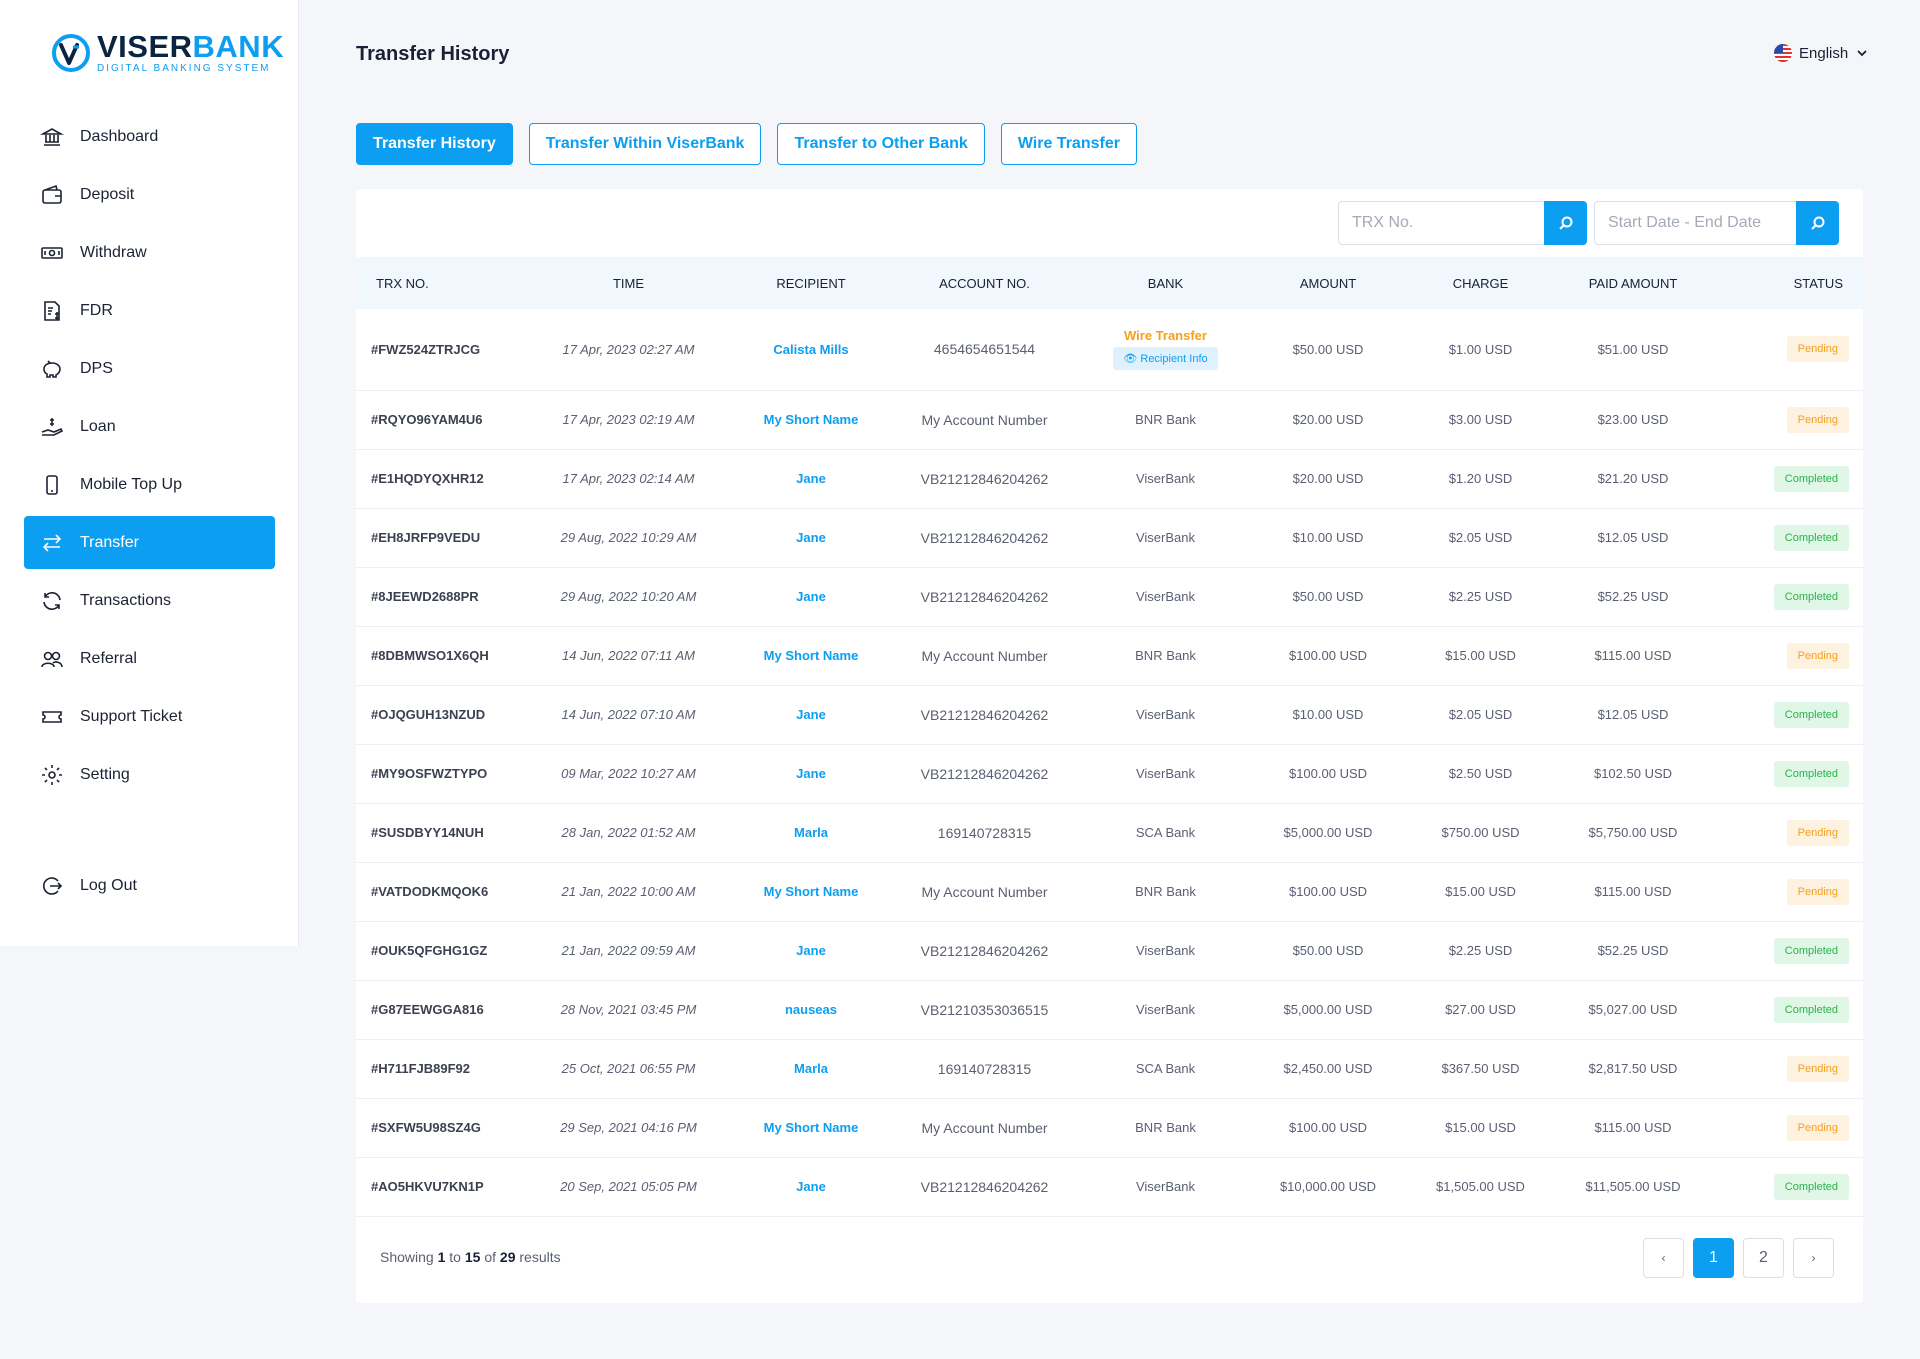 This screenshot has width=1920, height=1359. I want to click on sidebar-item-logout: Log Out, so click(149, 885).